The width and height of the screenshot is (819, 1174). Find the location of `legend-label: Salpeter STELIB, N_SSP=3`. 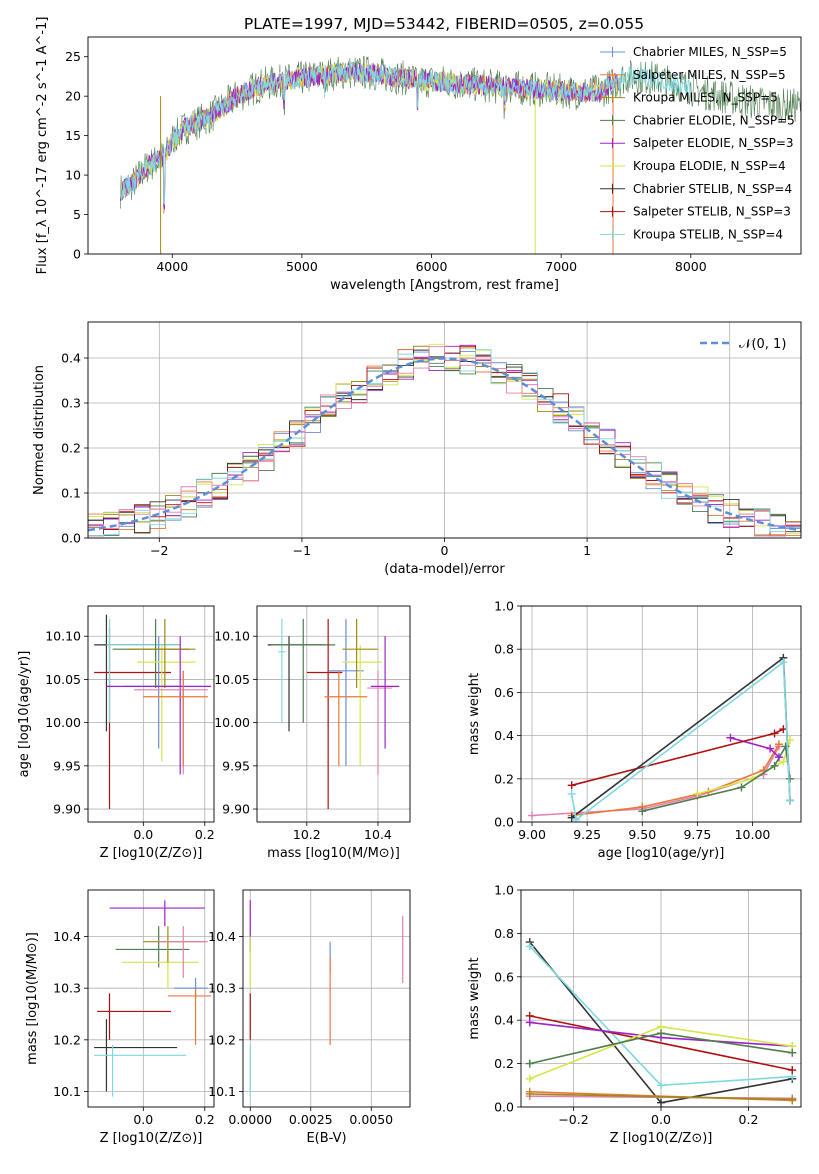

legend-label: Salpeter STELIB, N_SSP=3 is located at coordinates (712, 212).